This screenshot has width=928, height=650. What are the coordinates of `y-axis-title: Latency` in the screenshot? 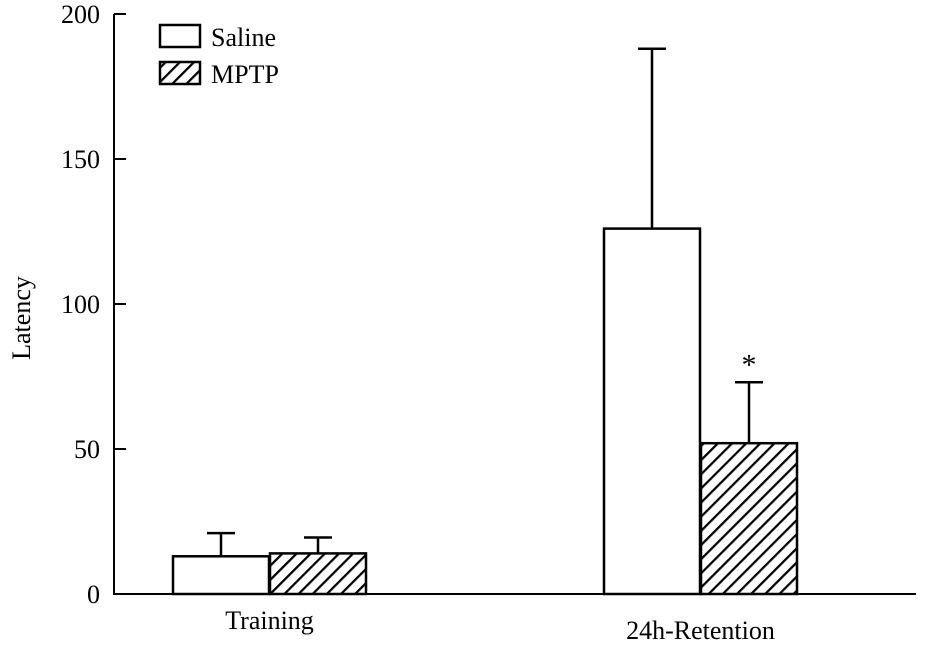 It's located at (21, 318).